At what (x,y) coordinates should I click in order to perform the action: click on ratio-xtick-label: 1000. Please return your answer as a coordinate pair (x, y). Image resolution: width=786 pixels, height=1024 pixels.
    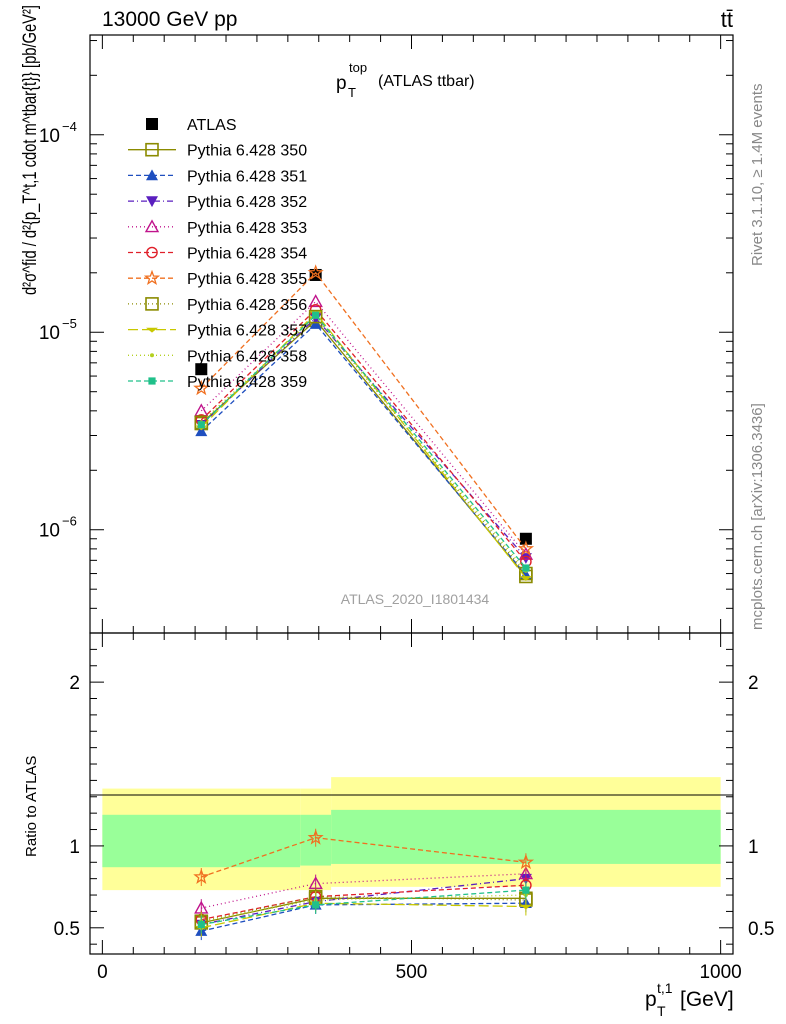
    Looking at the image, I should click on (720, 972).